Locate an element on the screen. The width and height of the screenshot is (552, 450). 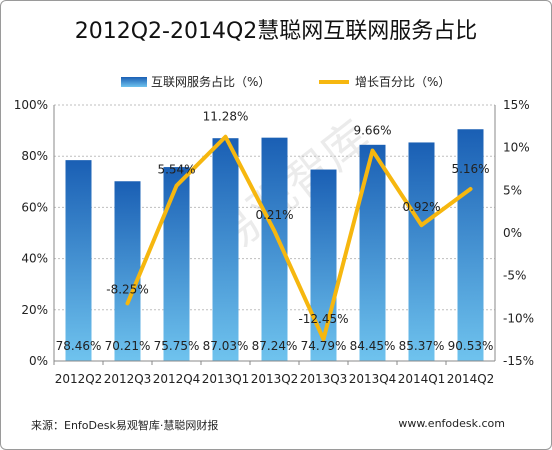
y-right-tick-label: 10% is located at coordinates (516, 148).